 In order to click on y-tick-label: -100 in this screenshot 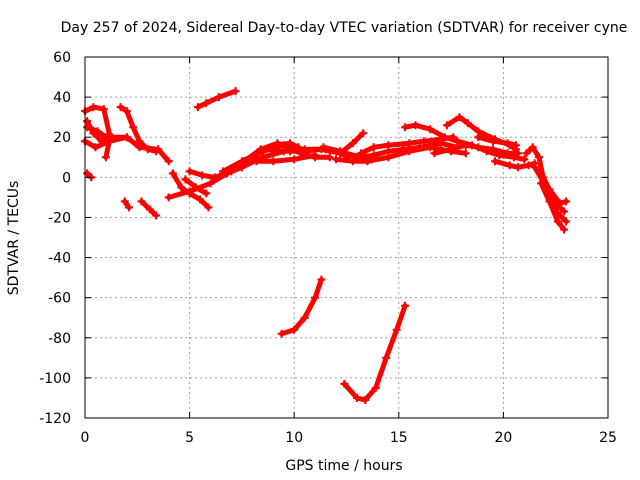, I will do `click(55, 379)`.